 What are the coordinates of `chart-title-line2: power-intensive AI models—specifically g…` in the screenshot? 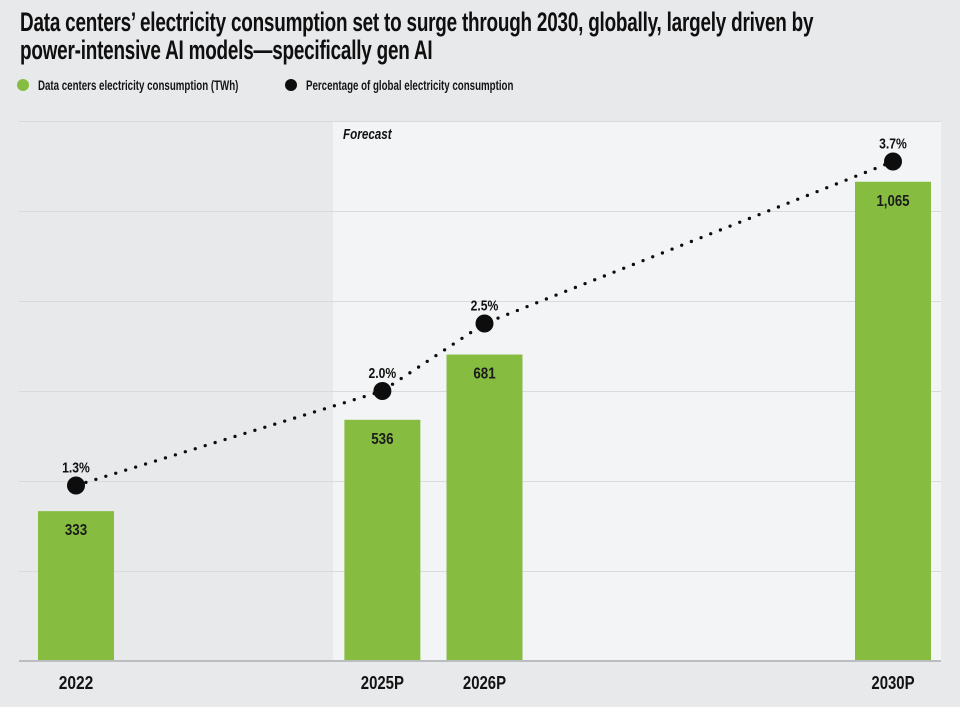 It's located at (226, 49).